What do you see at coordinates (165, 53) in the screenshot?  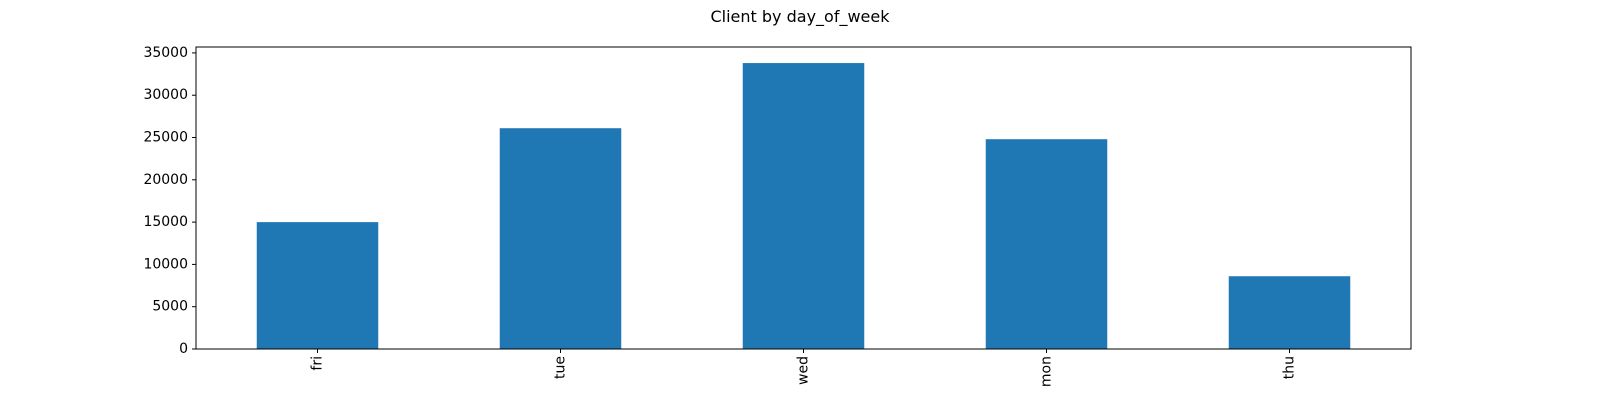 I see `y-tick-label: 35000` at bounding box center [165, 53].